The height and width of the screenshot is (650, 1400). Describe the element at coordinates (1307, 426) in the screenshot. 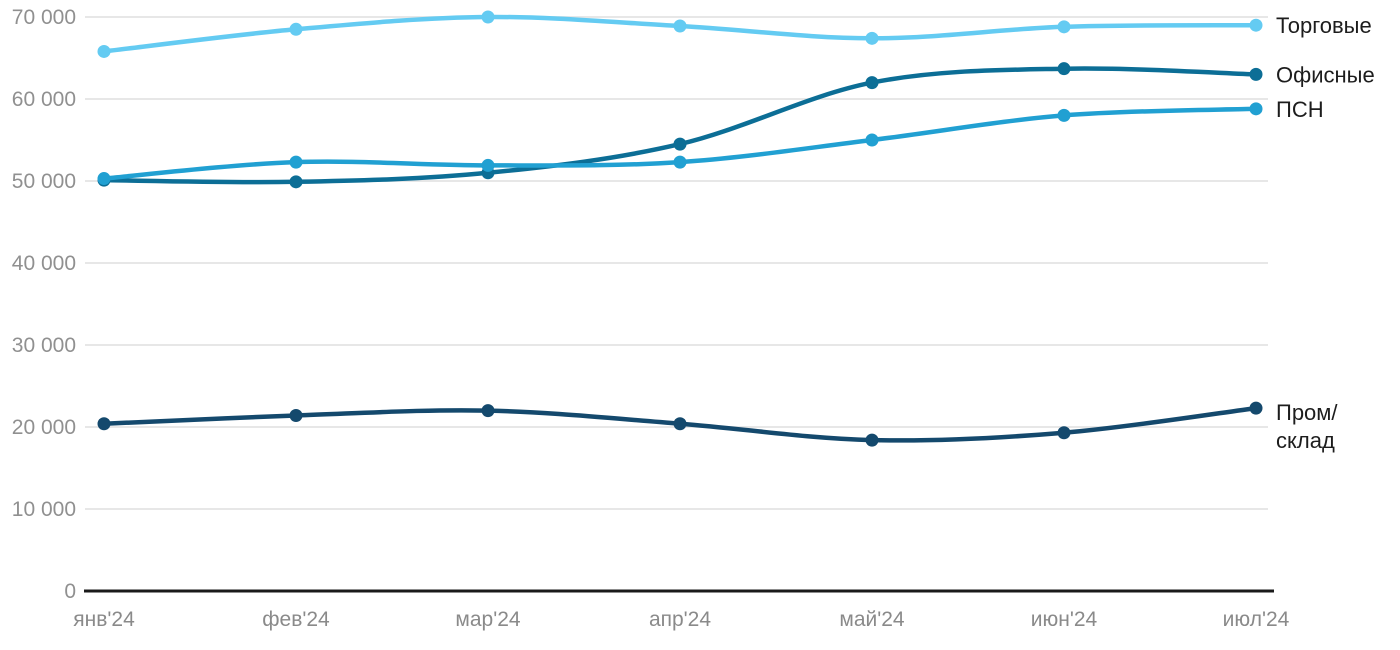

I see `series-end-label-Пром/склад: Пром/склад` at that location.